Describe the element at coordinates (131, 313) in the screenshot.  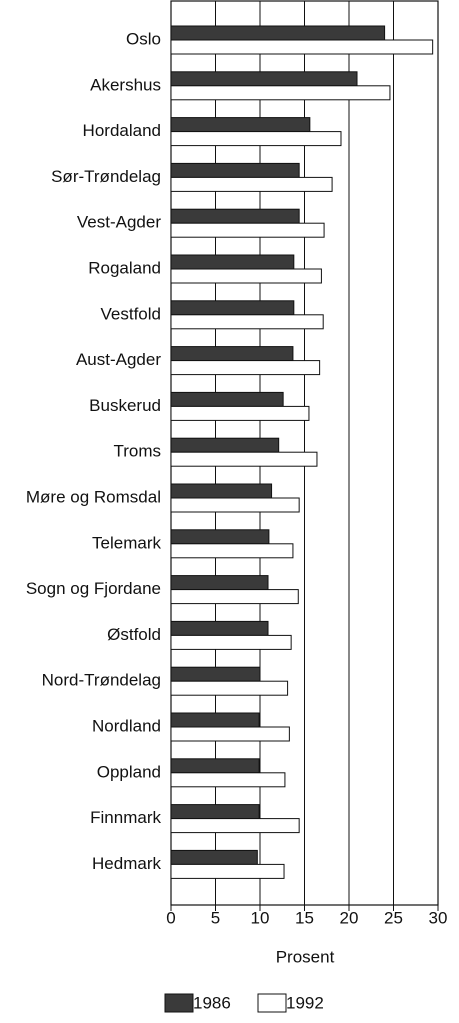
I see `y-tick-label: Vestfold` at that location.